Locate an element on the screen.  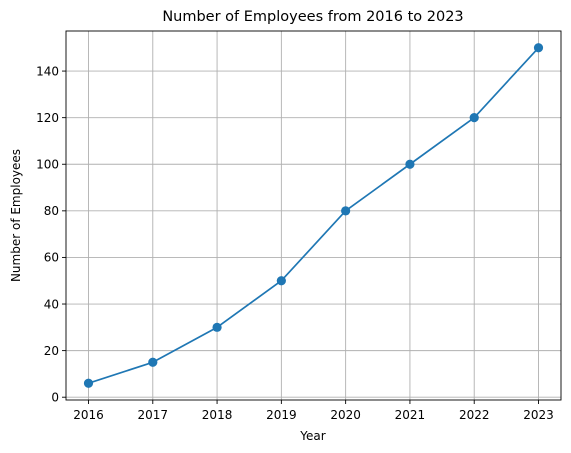
chart-title: Number of Employees from 2016 to 2023 is located at coordinates (312, 17).